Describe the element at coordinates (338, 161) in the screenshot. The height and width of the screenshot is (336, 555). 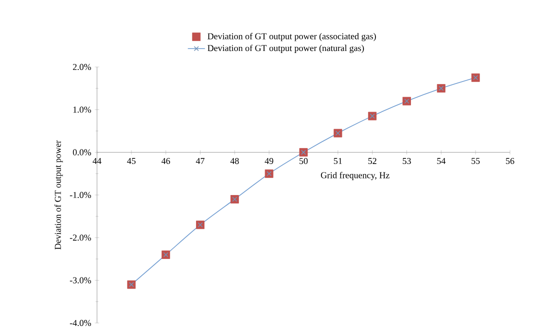
I see `x-tick-label: 51` at that location.